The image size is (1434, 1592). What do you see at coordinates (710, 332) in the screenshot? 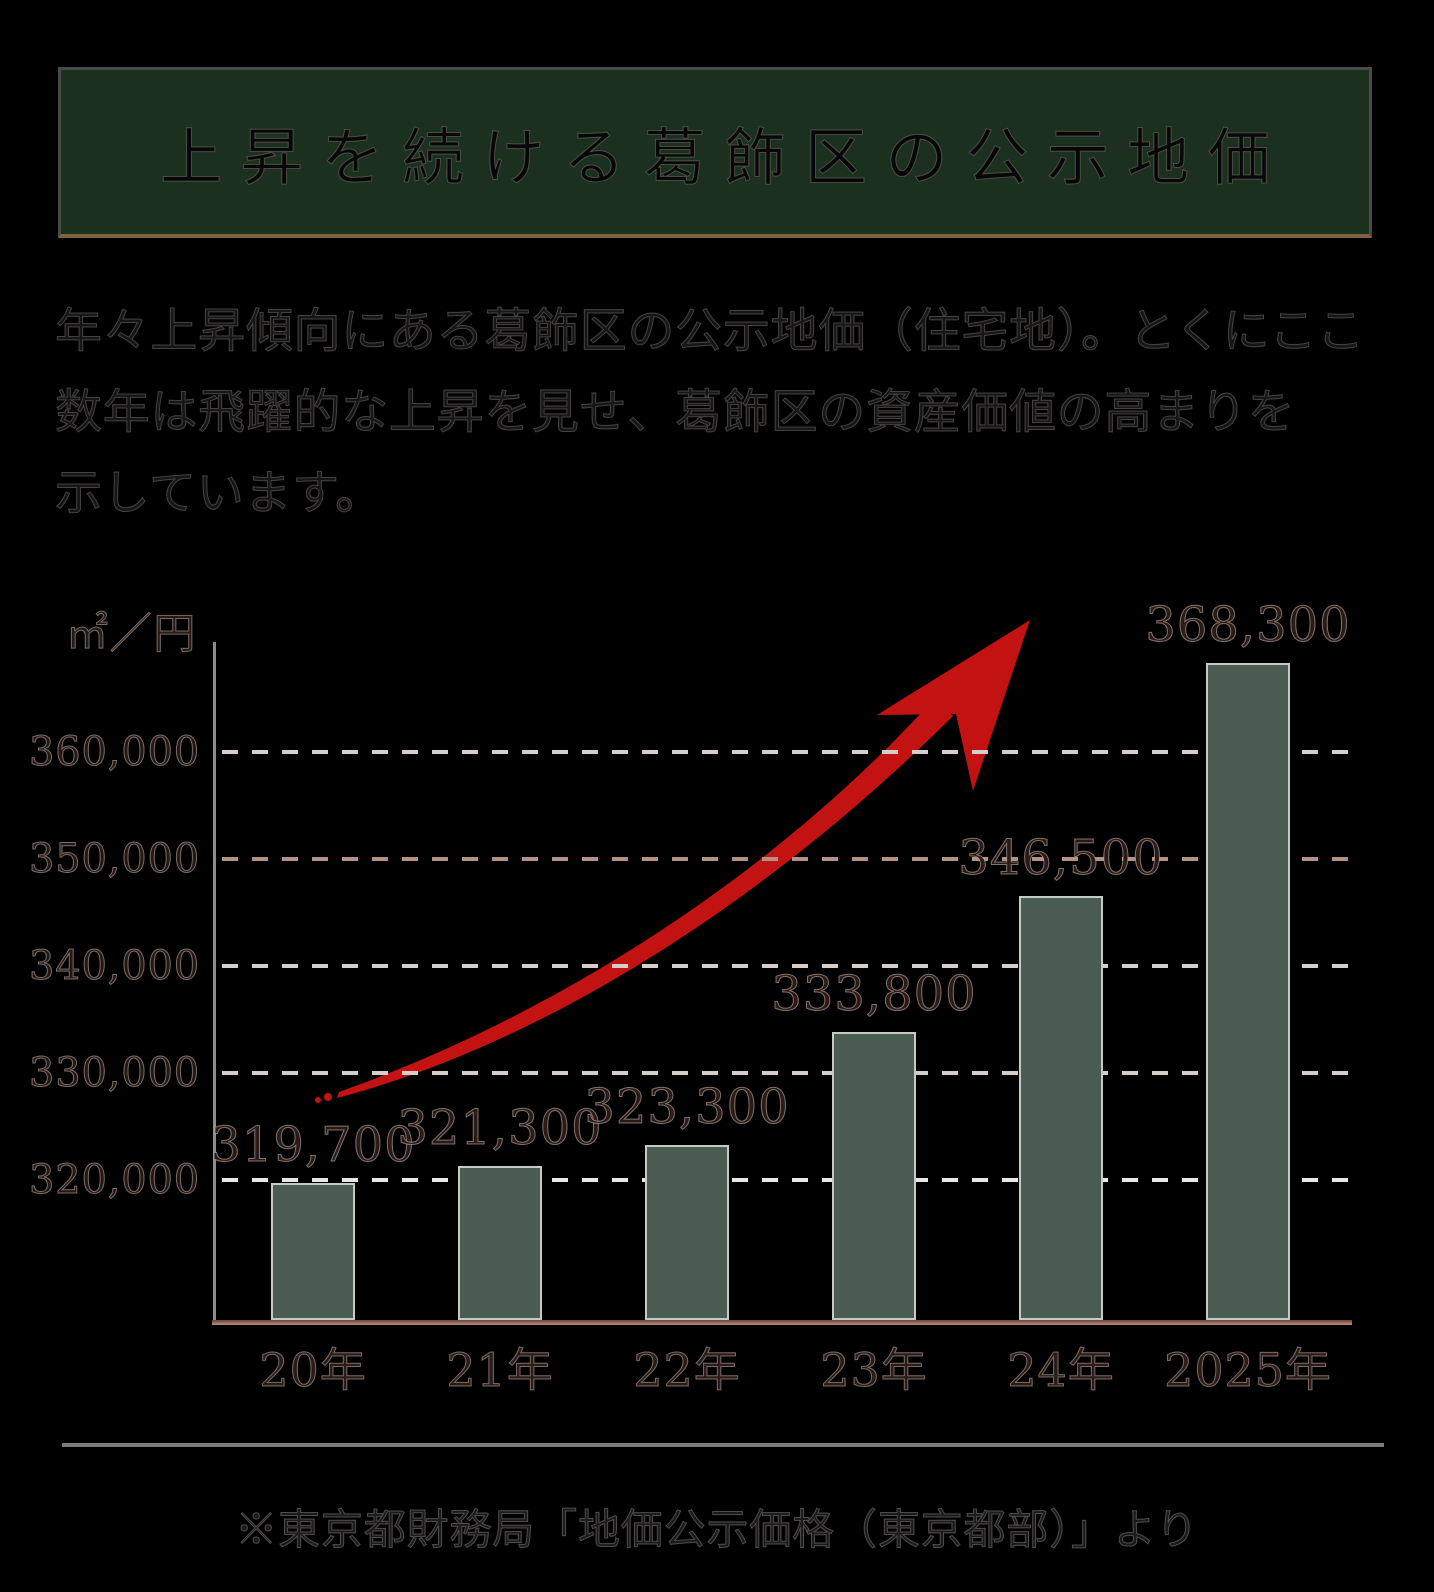
I see `intro-line: 年々上昇傾向にある葛飾区の公示地価（住宅地）。とくにここ` at bounding box center [710, 332].